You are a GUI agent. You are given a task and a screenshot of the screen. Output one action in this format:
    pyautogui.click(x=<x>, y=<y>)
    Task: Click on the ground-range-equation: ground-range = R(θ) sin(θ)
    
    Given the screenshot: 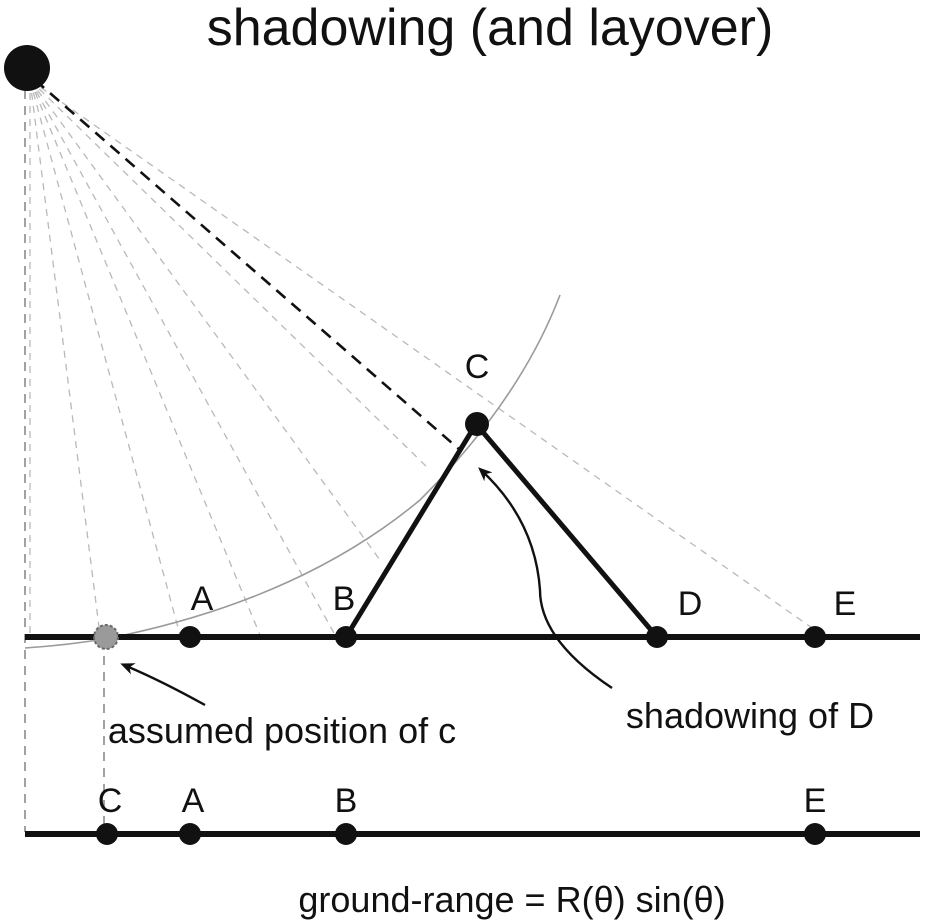 What is the action you would take?
    pyautogui.click(x=511, y=899)
    